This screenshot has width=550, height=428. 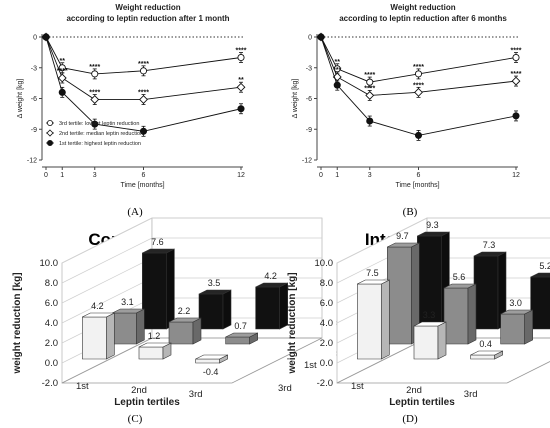 What do you see at coordinates (46, 175) in the screenshot?
I see `x-tick-label: 0` at bounding box center [46, 175].